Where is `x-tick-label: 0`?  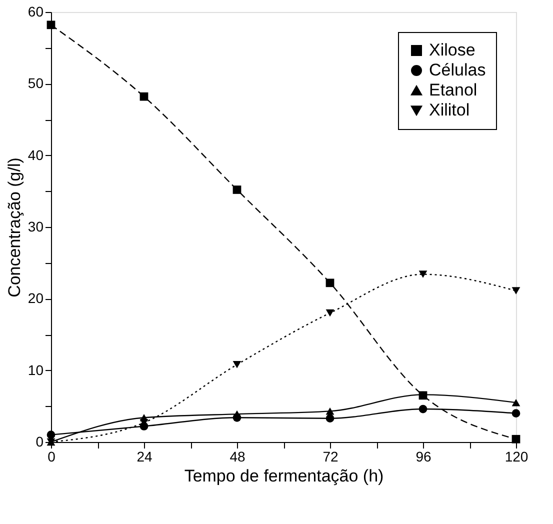 x-tick-label: 0 is located at coordinates (52, 456).